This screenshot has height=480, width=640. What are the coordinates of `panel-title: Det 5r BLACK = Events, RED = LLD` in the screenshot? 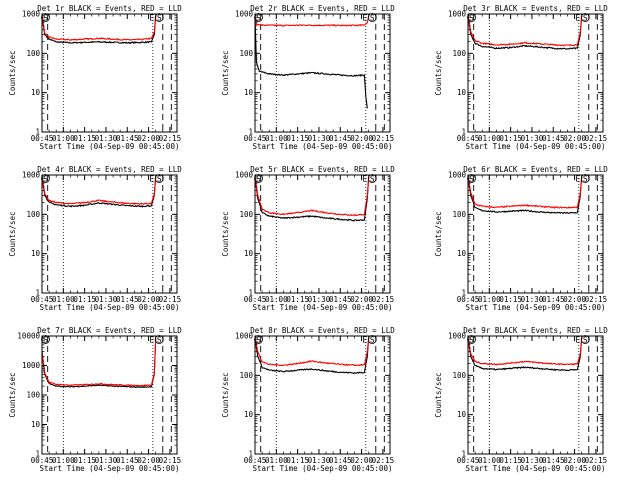 It's located at (322, 169).